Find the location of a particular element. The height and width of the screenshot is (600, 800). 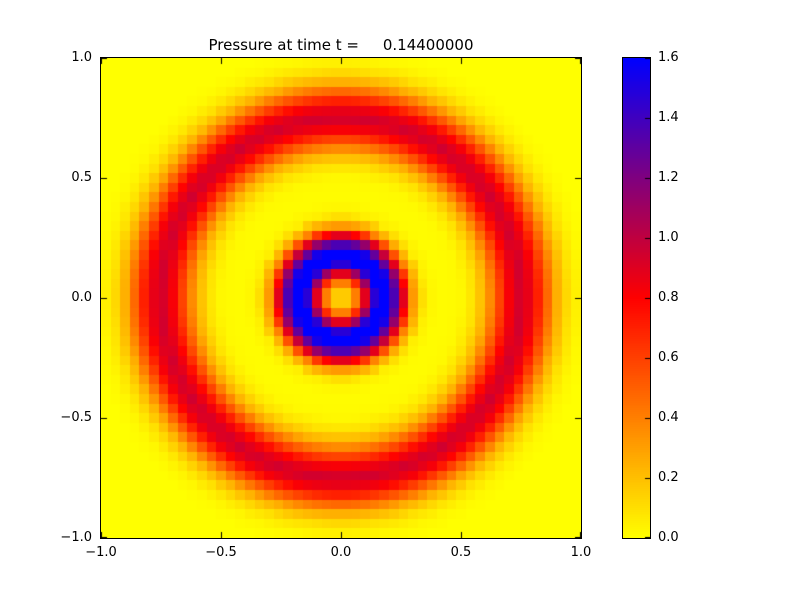

x-tick-label: 0.5 is located at coordinates (461, 552).